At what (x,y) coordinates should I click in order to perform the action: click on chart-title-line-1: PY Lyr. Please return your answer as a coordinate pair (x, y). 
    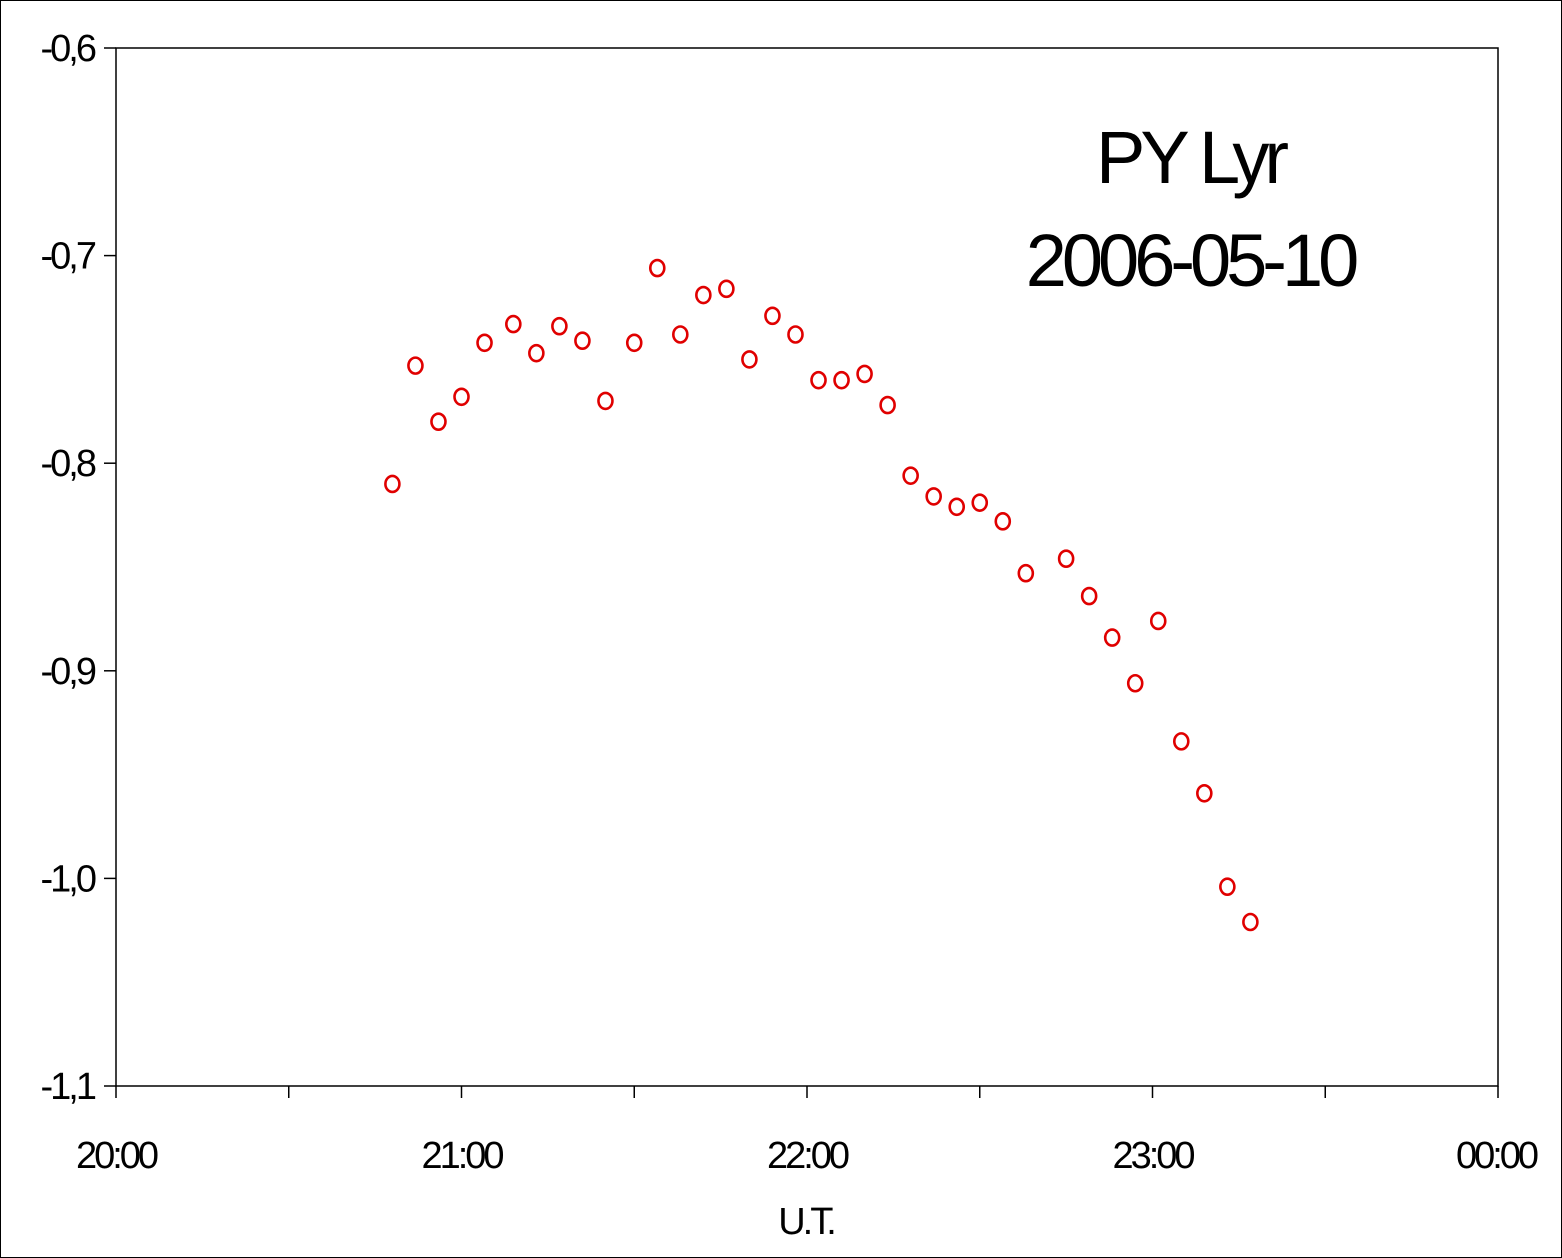
    Looking at the image, I should click on (1192, 157).